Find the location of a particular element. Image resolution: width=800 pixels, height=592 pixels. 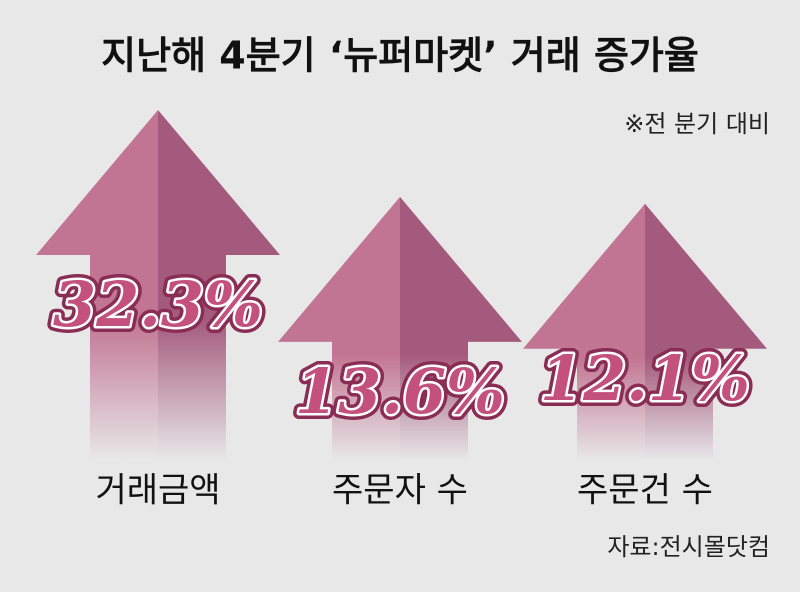

value-label-outline: 12.1% is located at coordinates (645, 378).